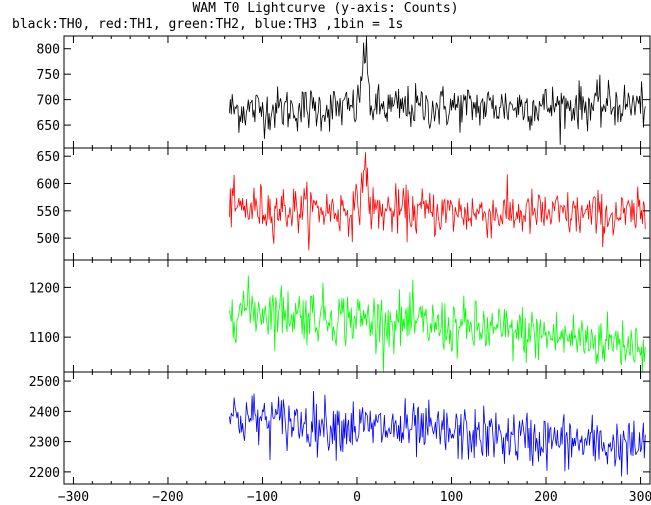 This screenshot has width=651, height=505. I want to click on y-tick-label-th2: 1100, so click(44, 338).